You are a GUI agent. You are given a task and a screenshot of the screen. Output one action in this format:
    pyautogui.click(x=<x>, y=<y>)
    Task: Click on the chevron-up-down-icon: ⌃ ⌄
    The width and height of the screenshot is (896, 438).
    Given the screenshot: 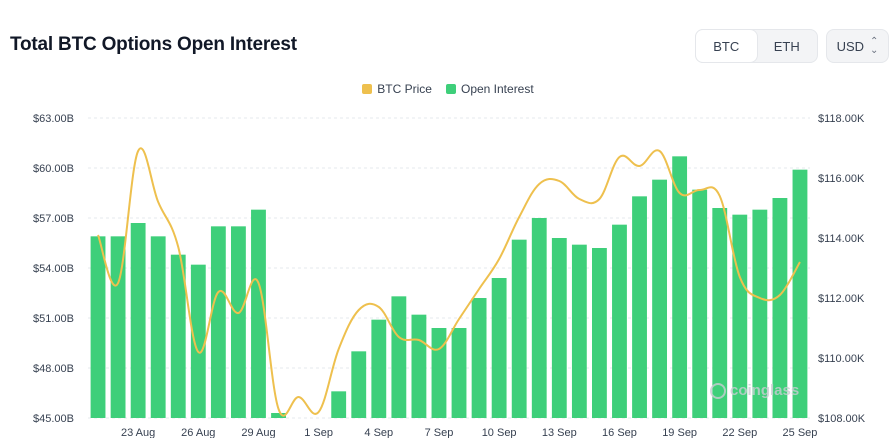 What is the action you would take?
    pyautogui.click(x=874, y=46)
    